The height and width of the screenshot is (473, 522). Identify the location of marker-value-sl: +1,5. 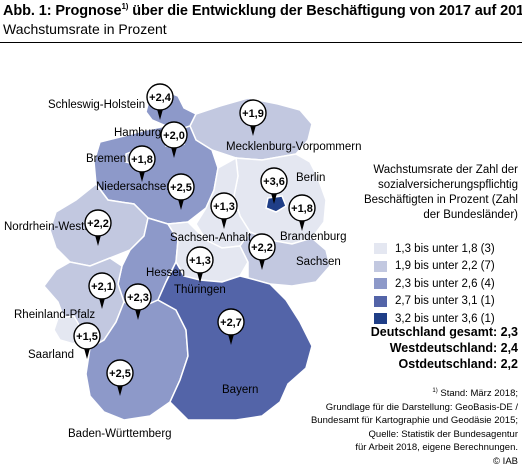
(87, 337).